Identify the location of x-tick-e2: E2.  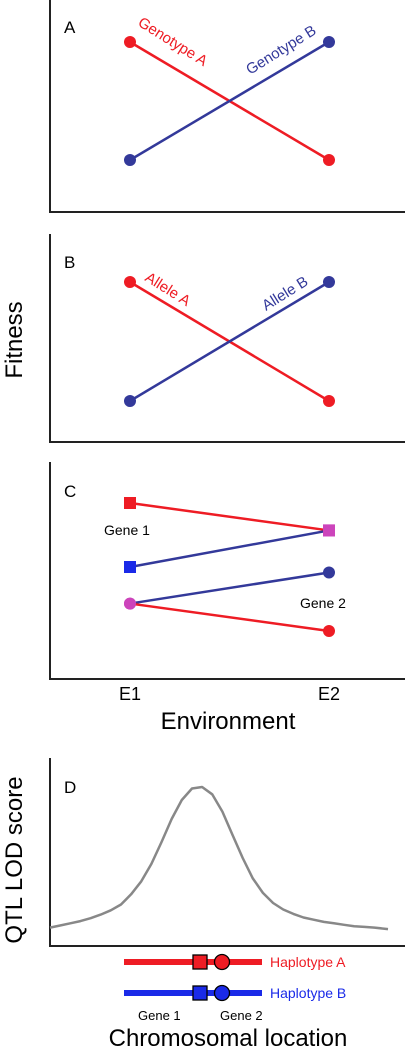
(329, 694).